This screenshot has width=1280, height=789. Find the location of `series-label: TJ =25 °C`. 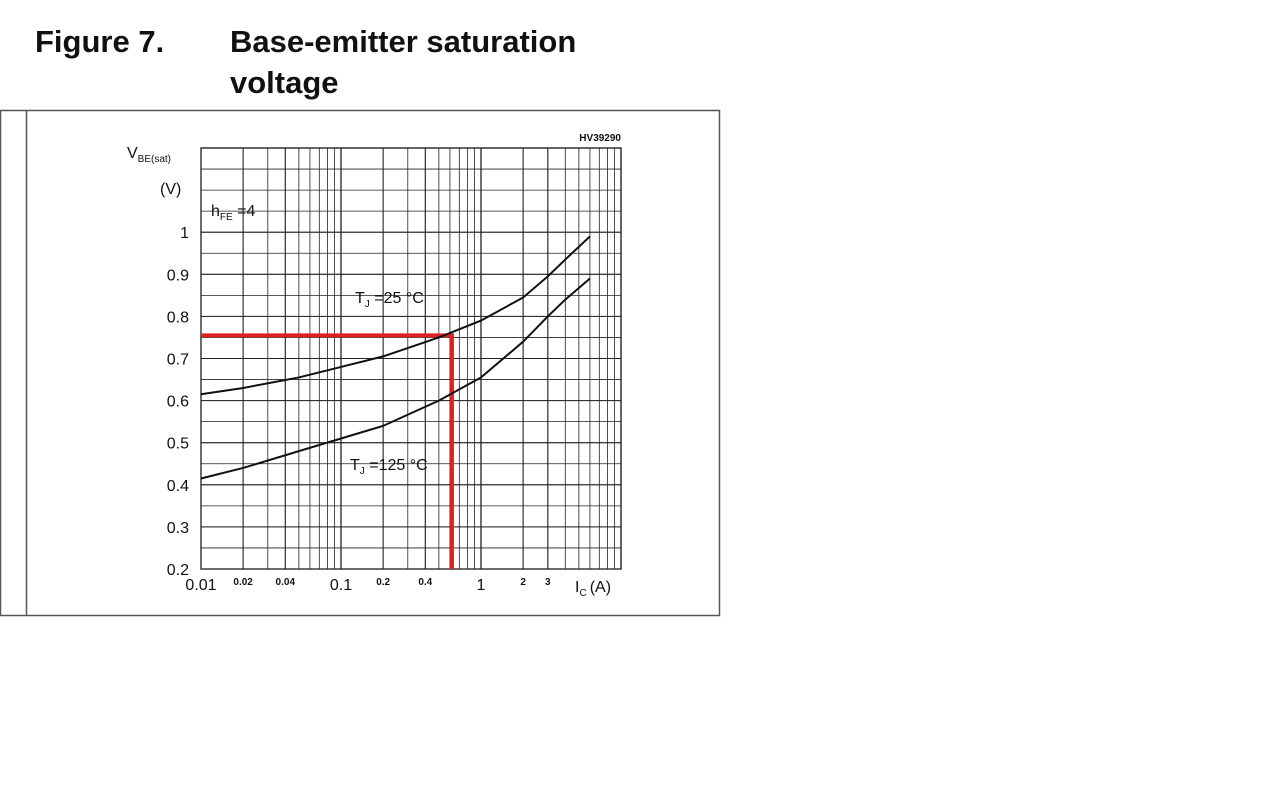

series-label: TJ =25 °C is located at coordinates (389, 300).